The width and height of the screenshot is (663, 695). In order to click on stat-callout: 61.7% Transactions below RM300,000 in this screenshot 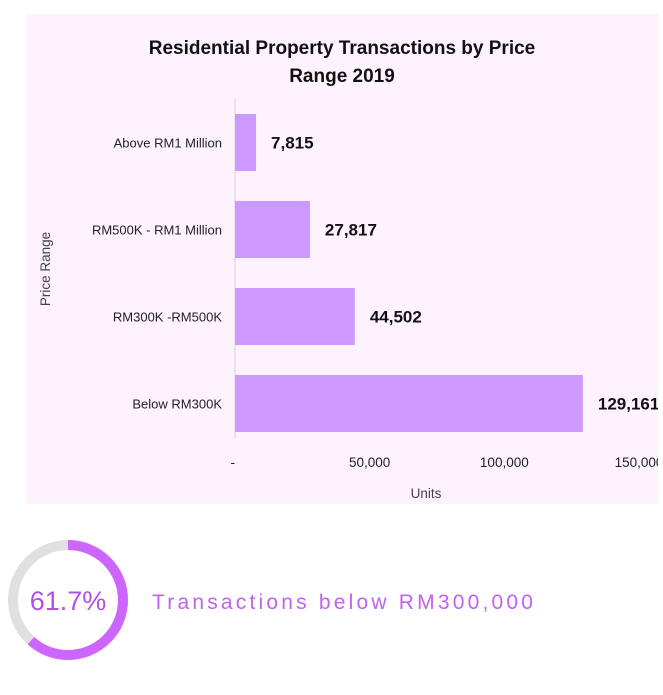, I will do `click(272, 600)`.